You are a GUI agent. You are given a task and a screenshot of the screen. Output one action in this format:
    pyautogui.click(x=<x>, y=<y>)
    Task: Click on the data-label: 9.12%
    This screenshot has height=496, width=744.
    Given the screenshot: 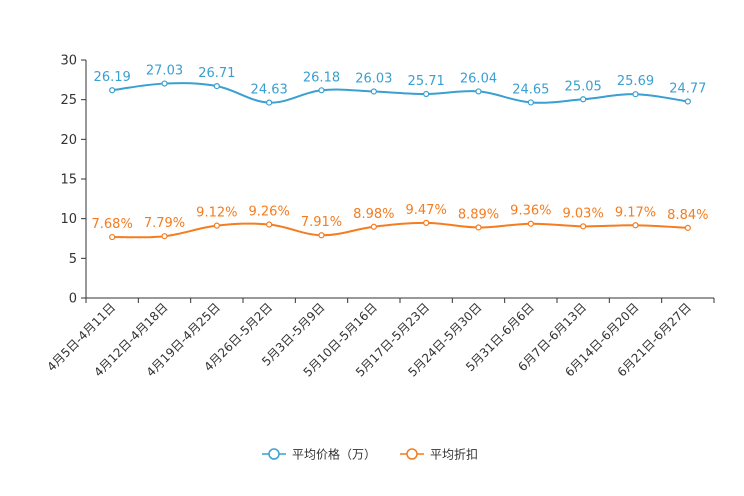 What is the action you would take?
    pyautogui.click(x=216, y=213)
    